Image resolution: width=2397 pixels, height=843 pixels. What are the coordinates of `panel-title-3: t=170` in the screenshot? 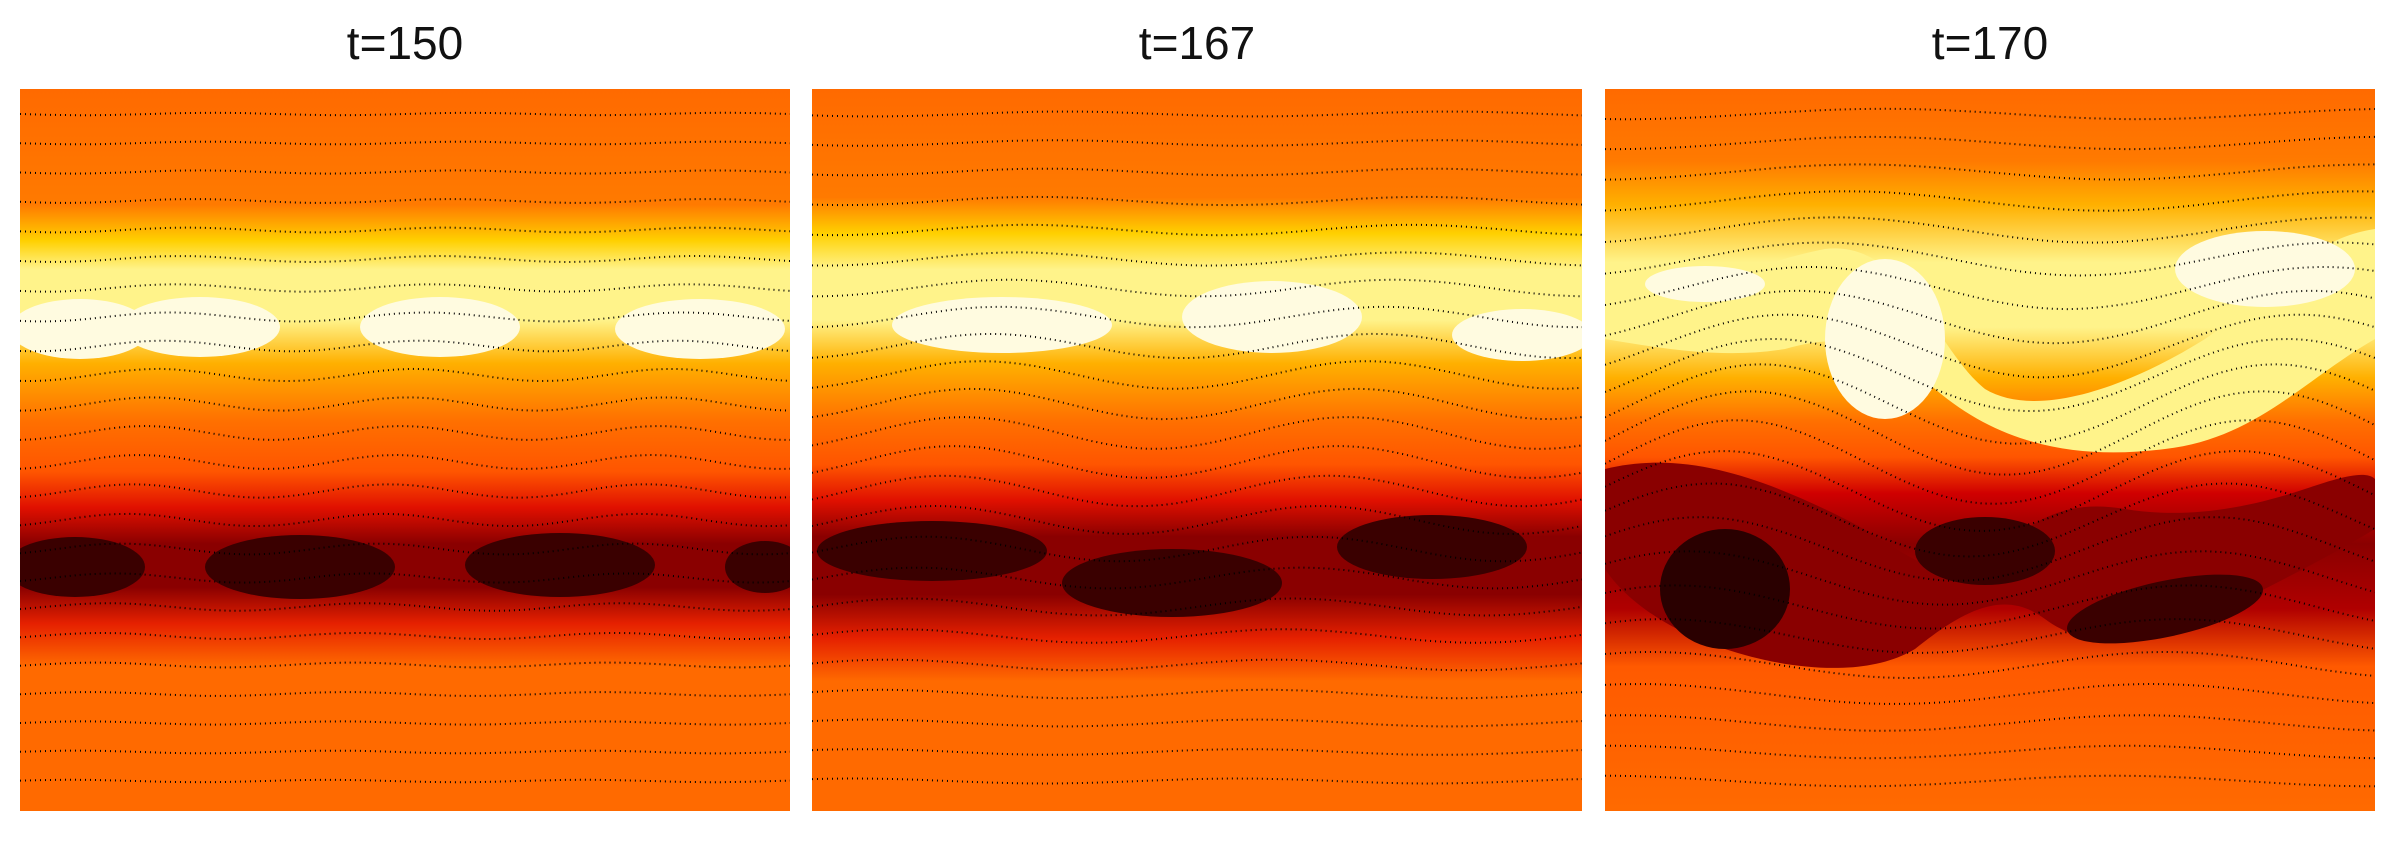 It's located at (1990, 43).